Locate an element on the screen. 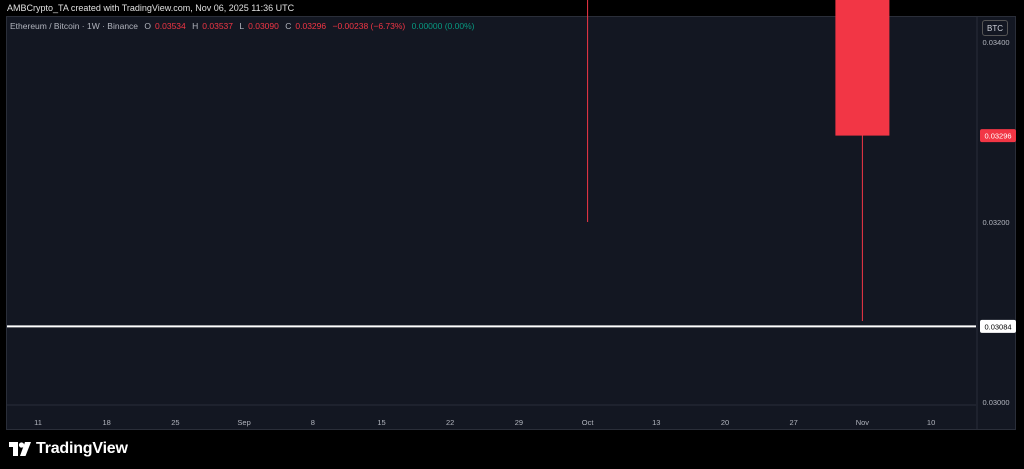 The height and width of the screenshot is (469, 1024). line-price-label-text: 0.03084 is located at coordinates (997, 326).